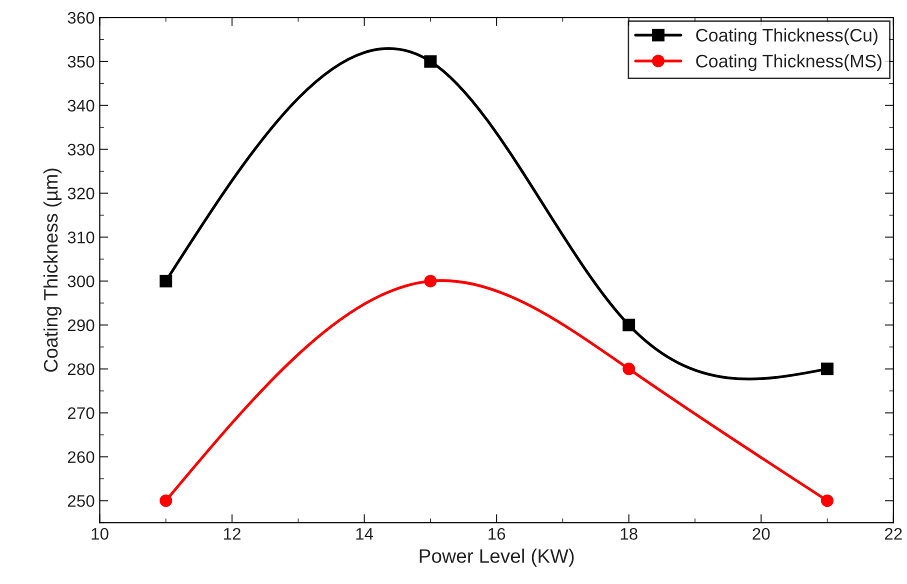  I want to click on y-tick-label: 330, so click(81, 150).